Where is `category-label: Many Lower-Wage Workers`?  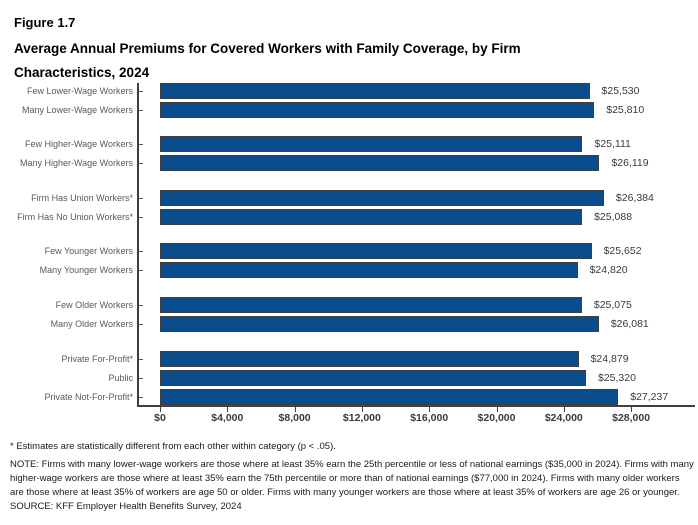
category-label: Many Lower-Wage Workers is located at coordinates (77, 110).